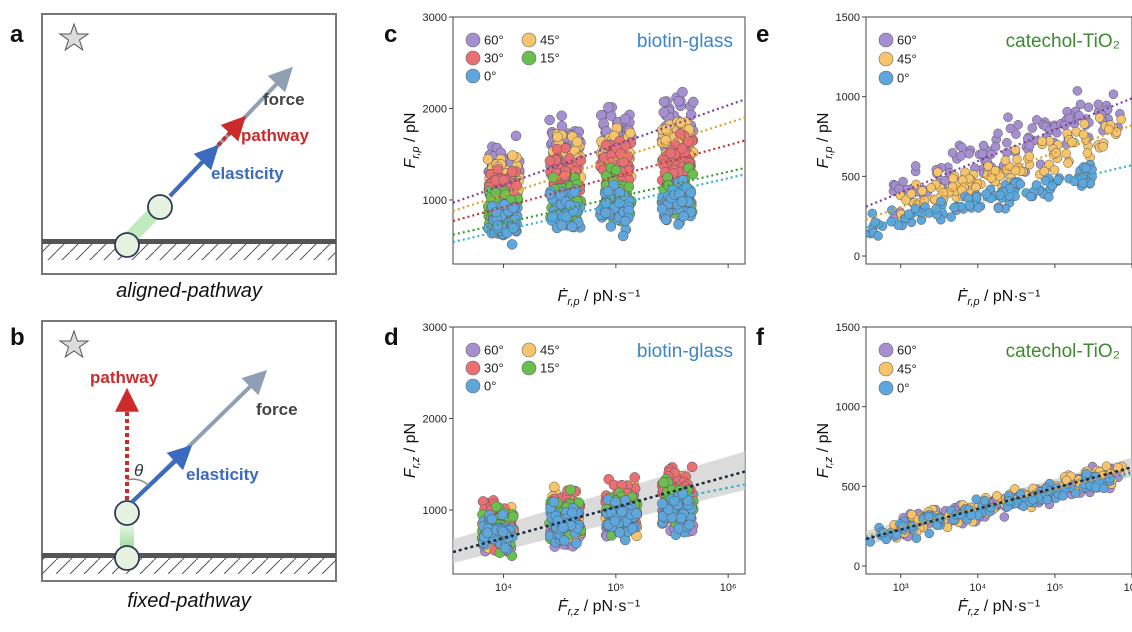 The image size is (1132, 632). Describe the element at coordinates (222, 474) in the screenshot. I see `elasticity-label: elasticity` at that location.